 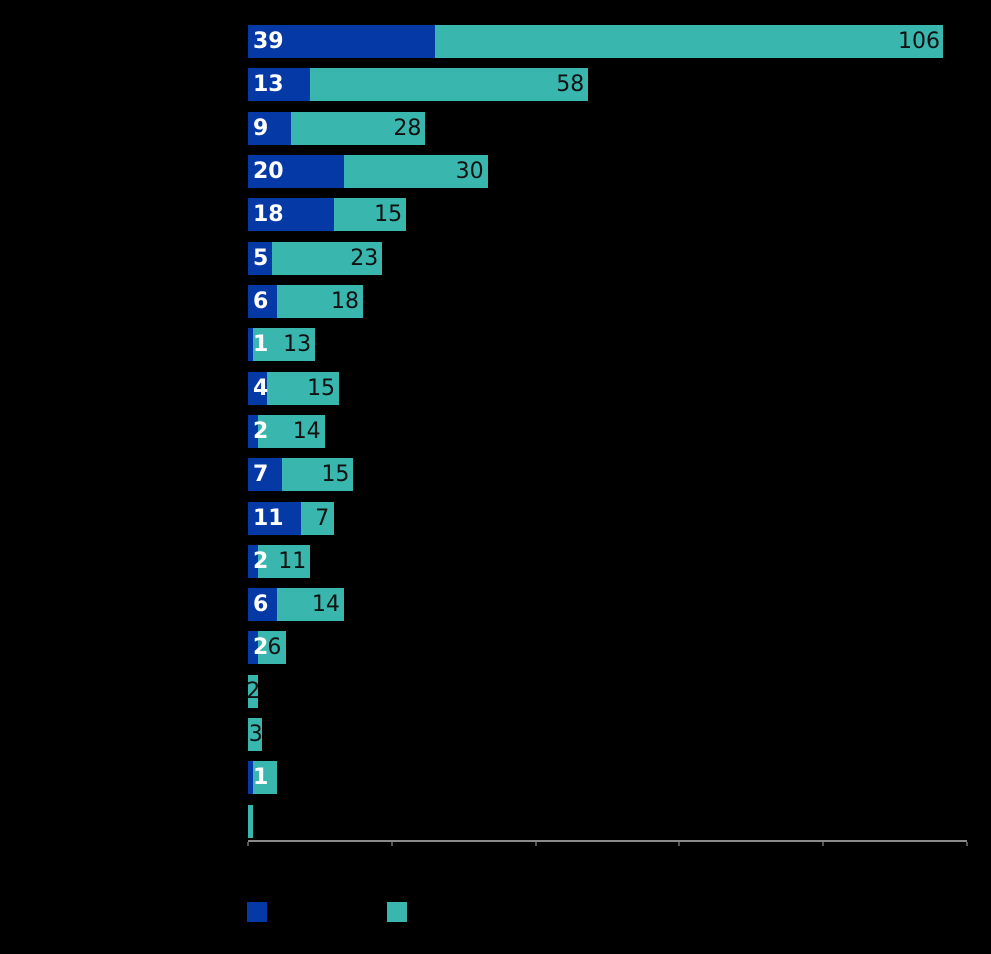 I want to click on bar-value-label-teal: 2, so click(x=253, y=691).